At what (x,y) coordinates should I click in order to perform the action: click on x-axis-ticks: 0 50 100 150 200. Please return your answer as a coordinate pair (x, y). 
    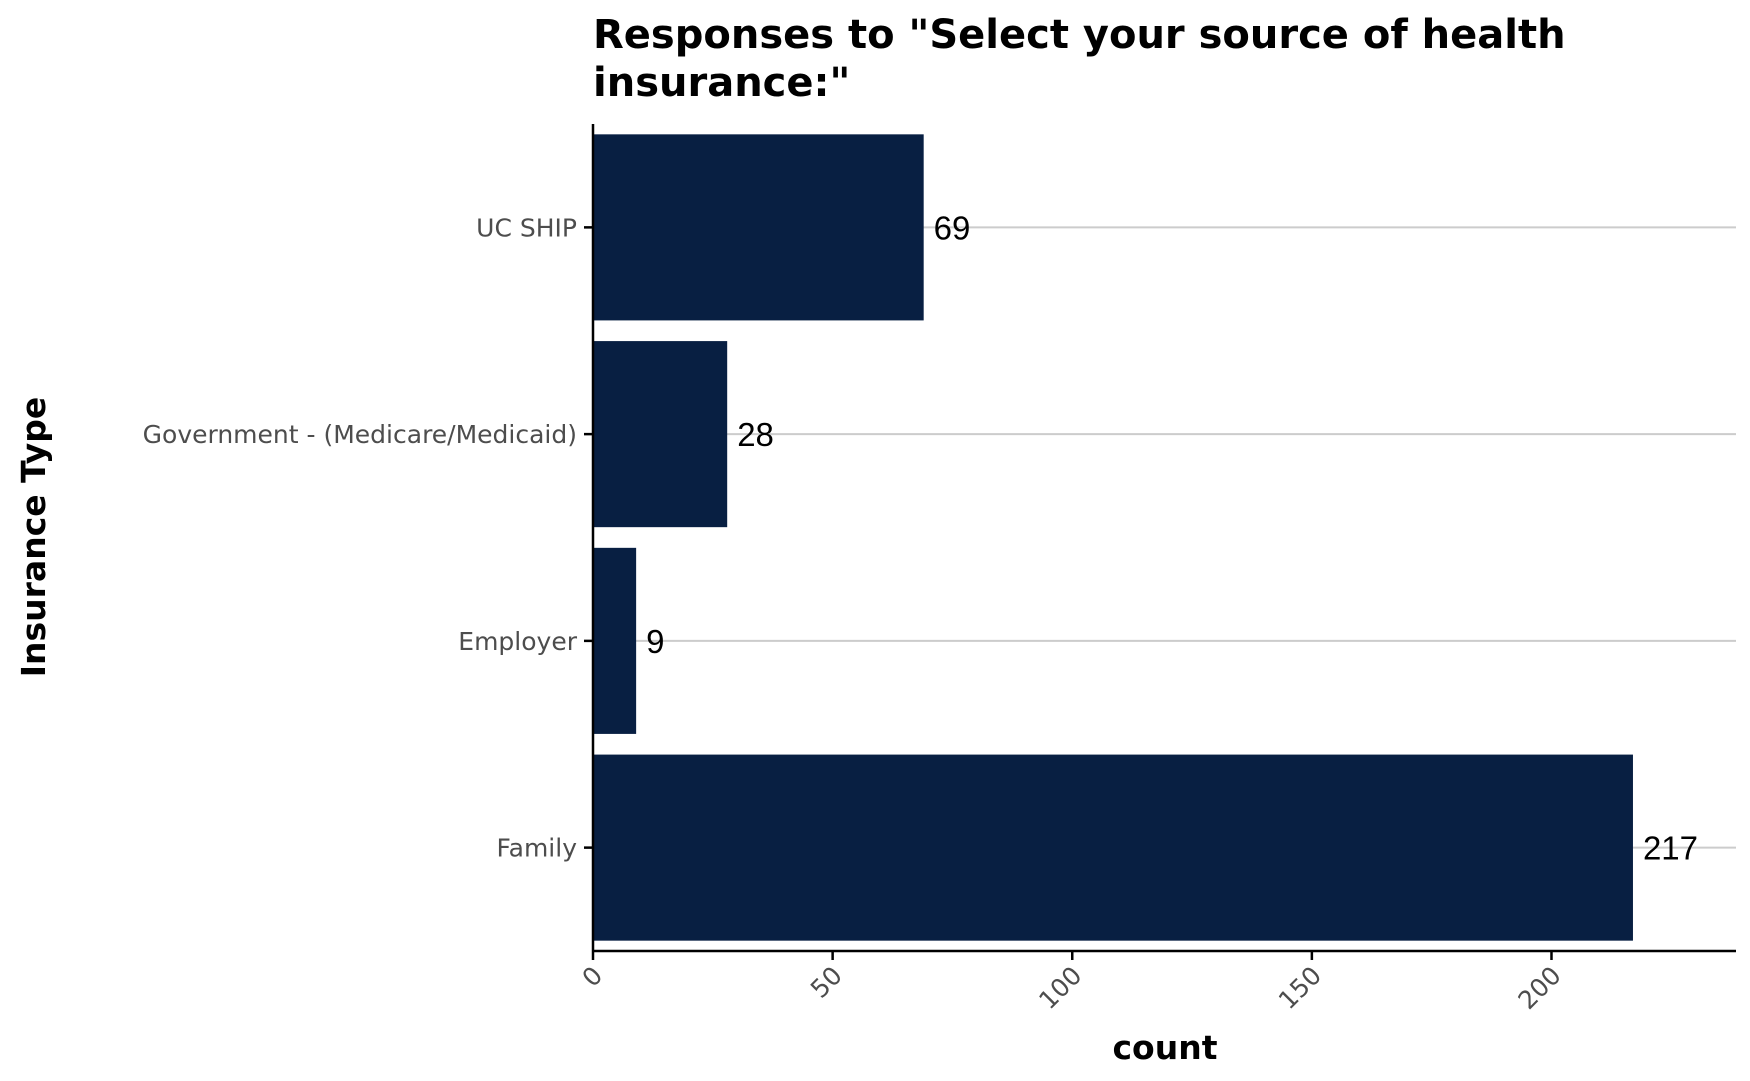
    Looking at the image, I should click on (1071, 983).